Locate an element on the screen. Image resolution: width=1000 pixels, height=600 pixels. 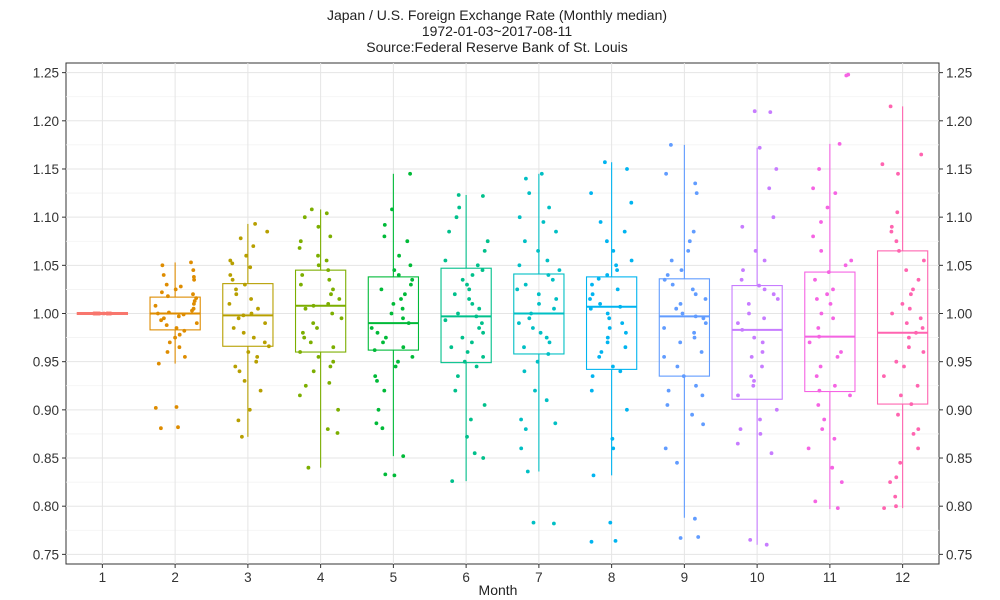
y-tick-label-left: 1.05 is located at coordinates (46, 265).